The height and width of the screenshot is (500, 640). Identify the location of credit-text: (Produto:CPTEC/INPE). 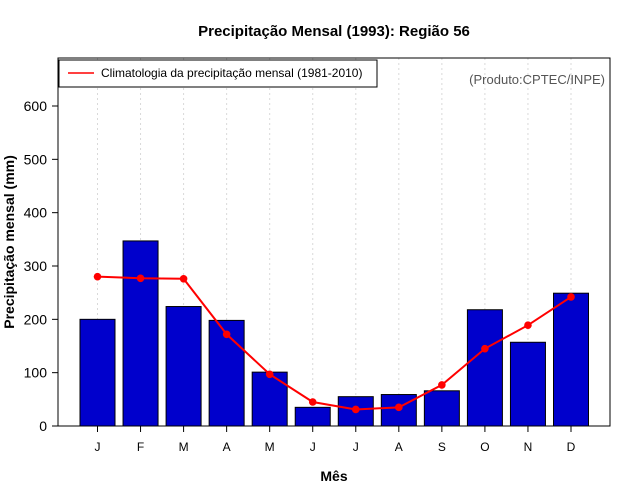
(537, 79).